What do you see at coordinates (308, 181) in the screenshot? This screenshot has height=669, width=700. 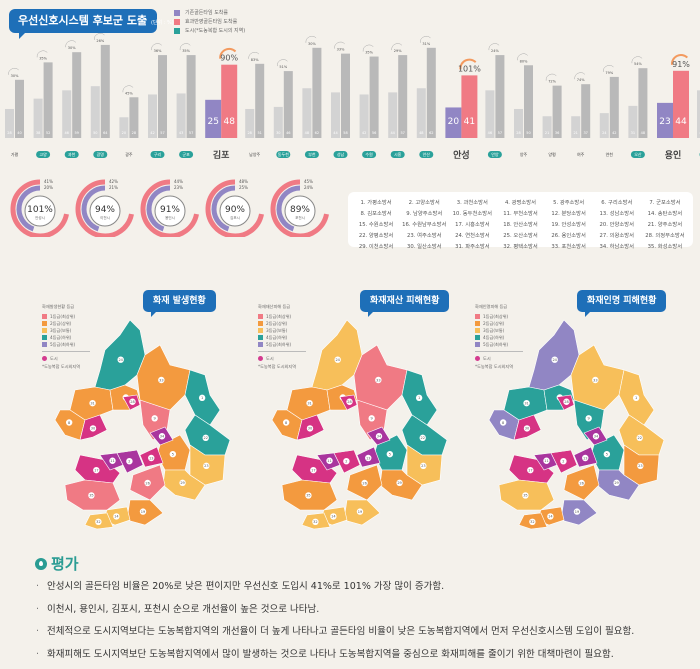 I see `ring-after-value: 45%` at bounding box center [308, 181].